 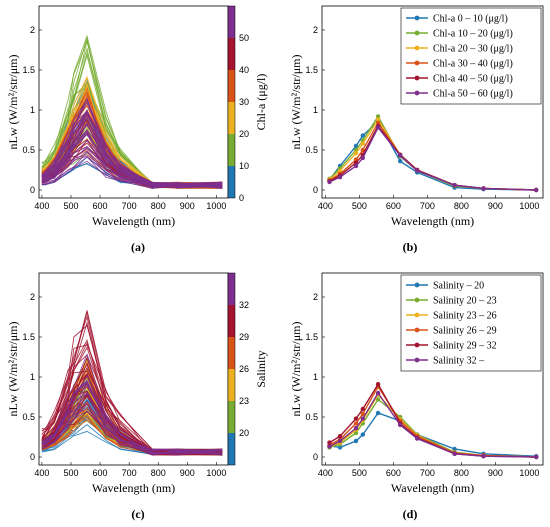 What do you see at coordinates (32, 377) in the screenshot?
I see `y-tick-label-c-2: 1` at bounding box center [32, 377].